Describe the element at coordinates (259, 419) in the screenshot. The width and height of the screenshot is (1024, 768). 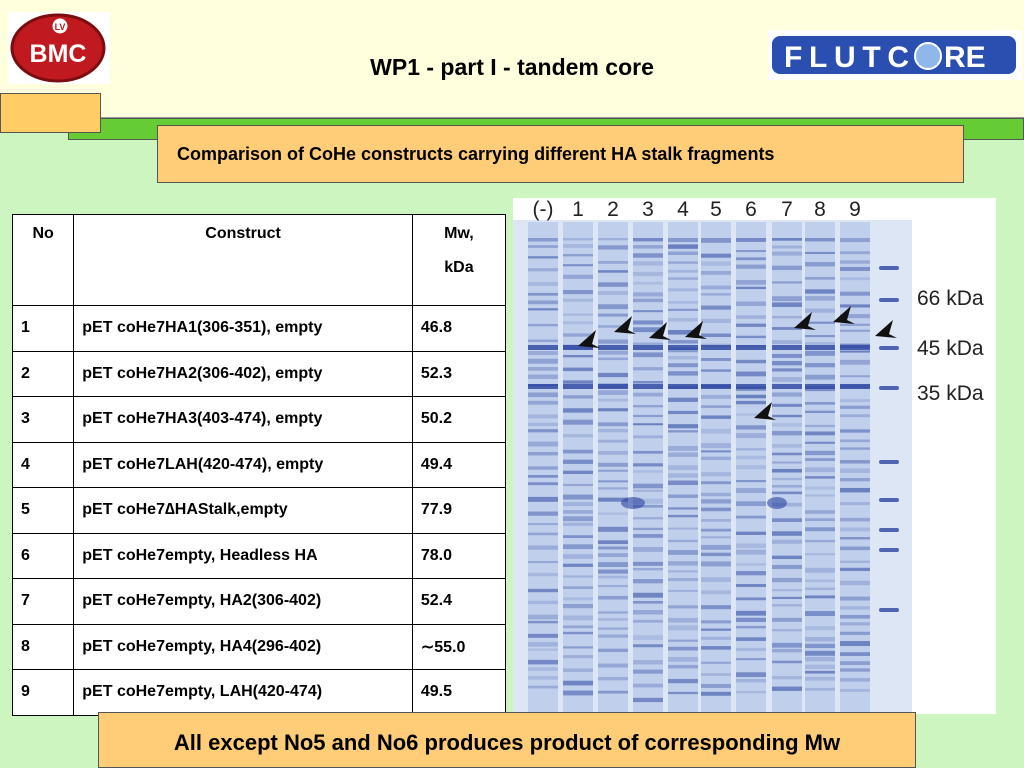
I see `table-row: 3 pET coHe7HA3(403-474), empty 50.2` at that location.